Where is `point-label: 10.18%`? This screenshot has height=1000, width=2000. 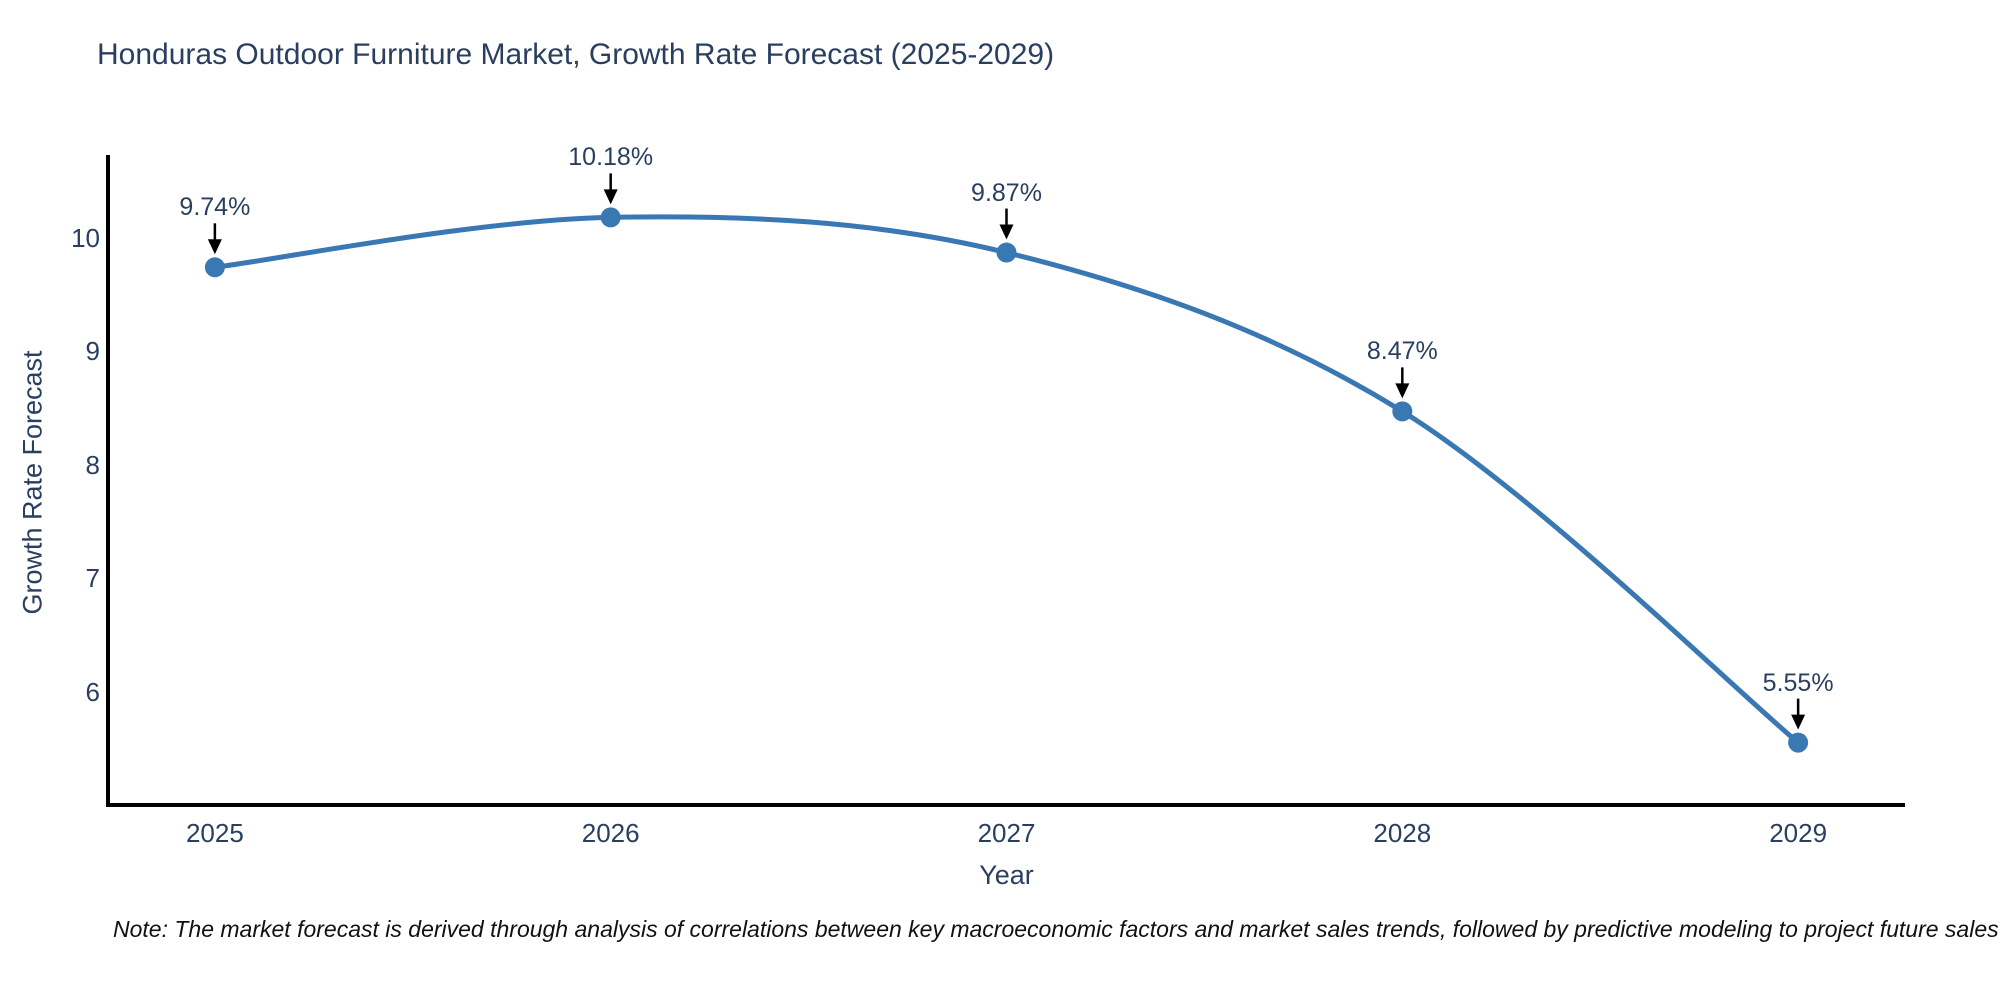 point-label: 10.18% is located at coordinates (611, 157).